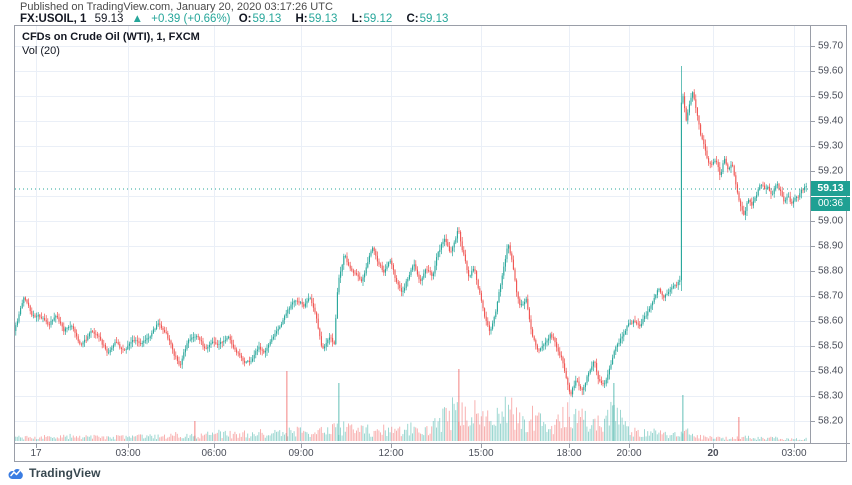 This screenshot has width=852, height=485. What do you see at coordinates (831, 346) in the screenshot?
I see `price-tick-label: 58.50` at bounding box center [831, 346].